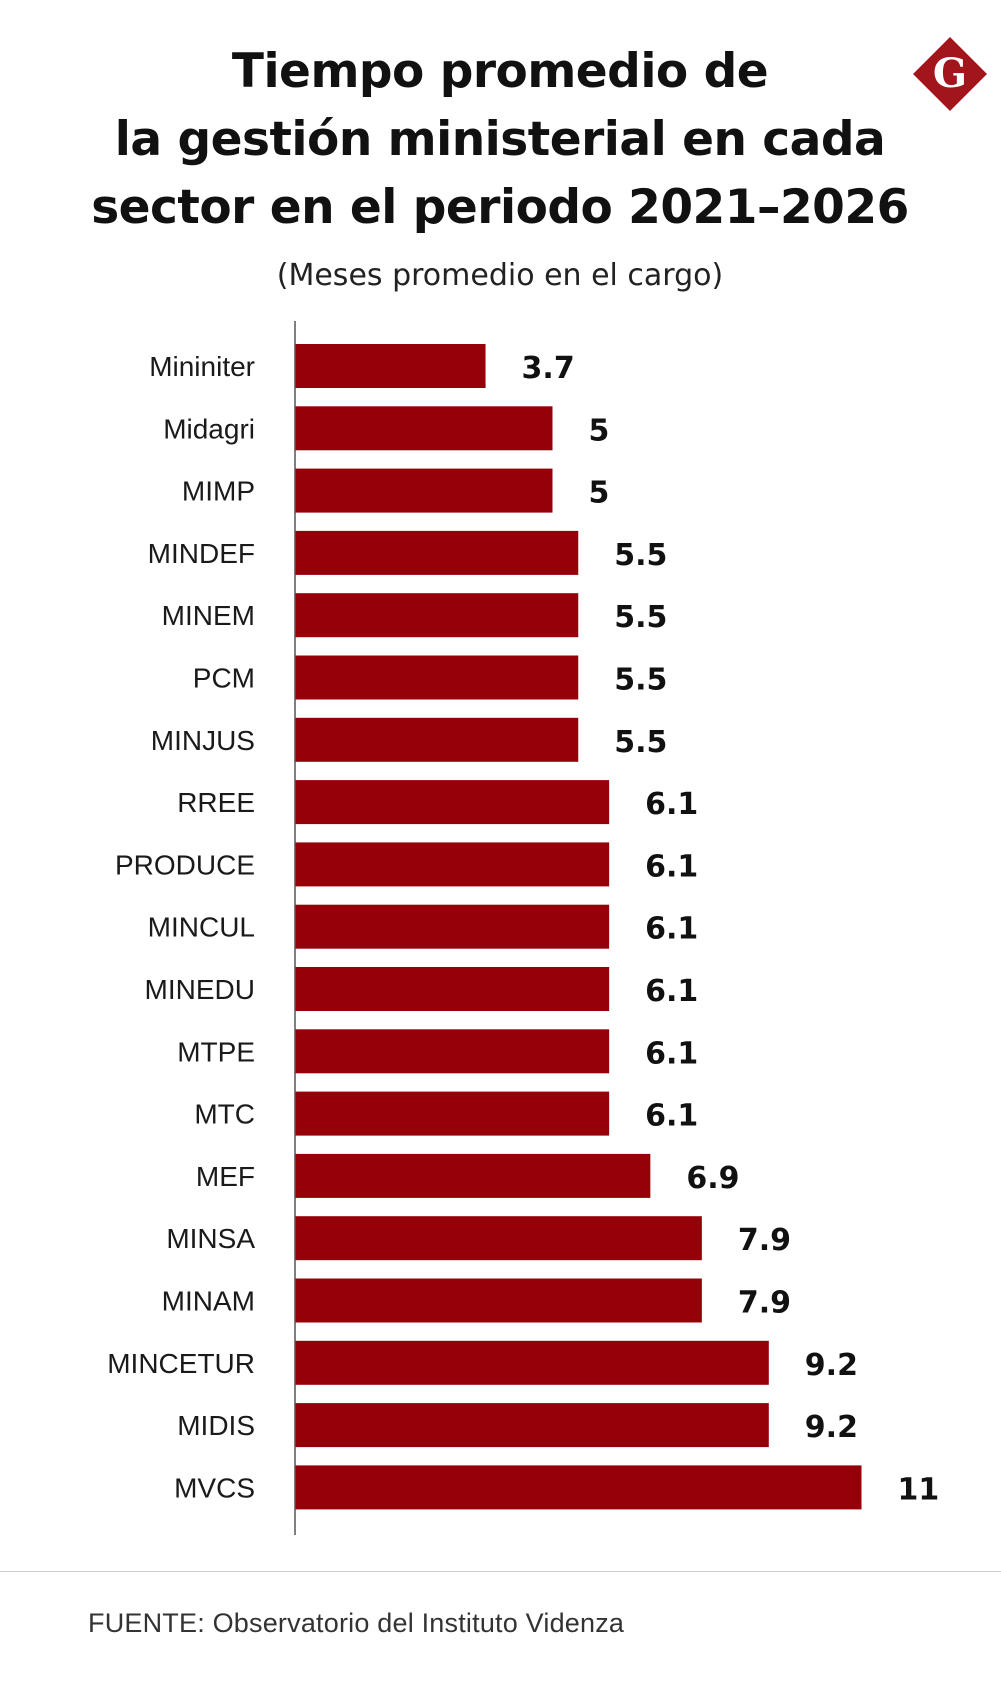  I want to click on bar-mvcs, so click(578, 1487).